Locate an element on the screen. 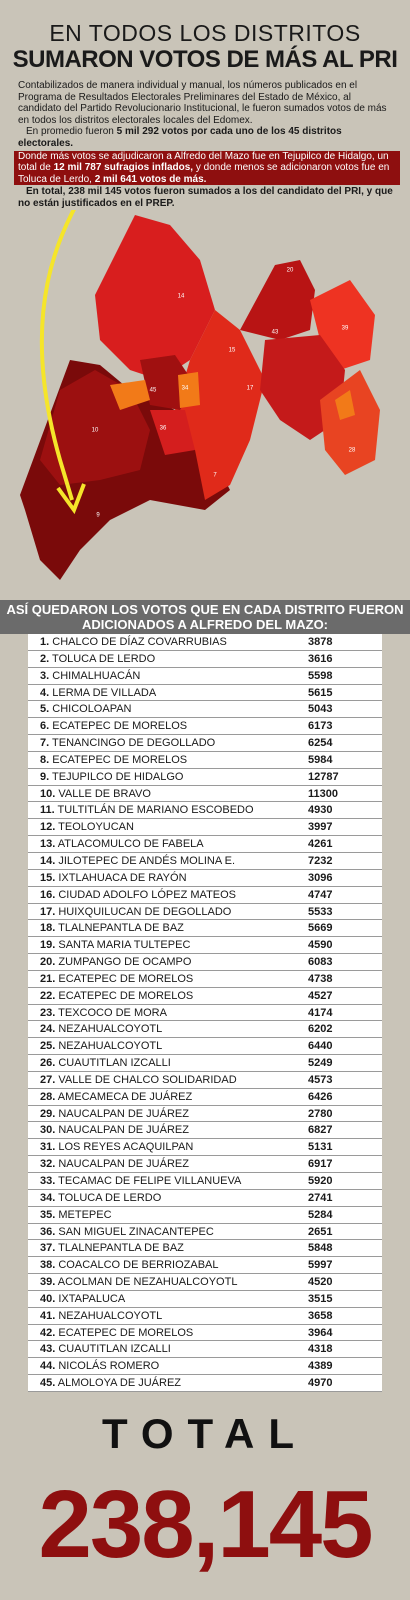 The height and width of the screenshot is (1600, 410). district-name: ZUMPANGO DE OCAMPO is located at coordinates (125, 962).